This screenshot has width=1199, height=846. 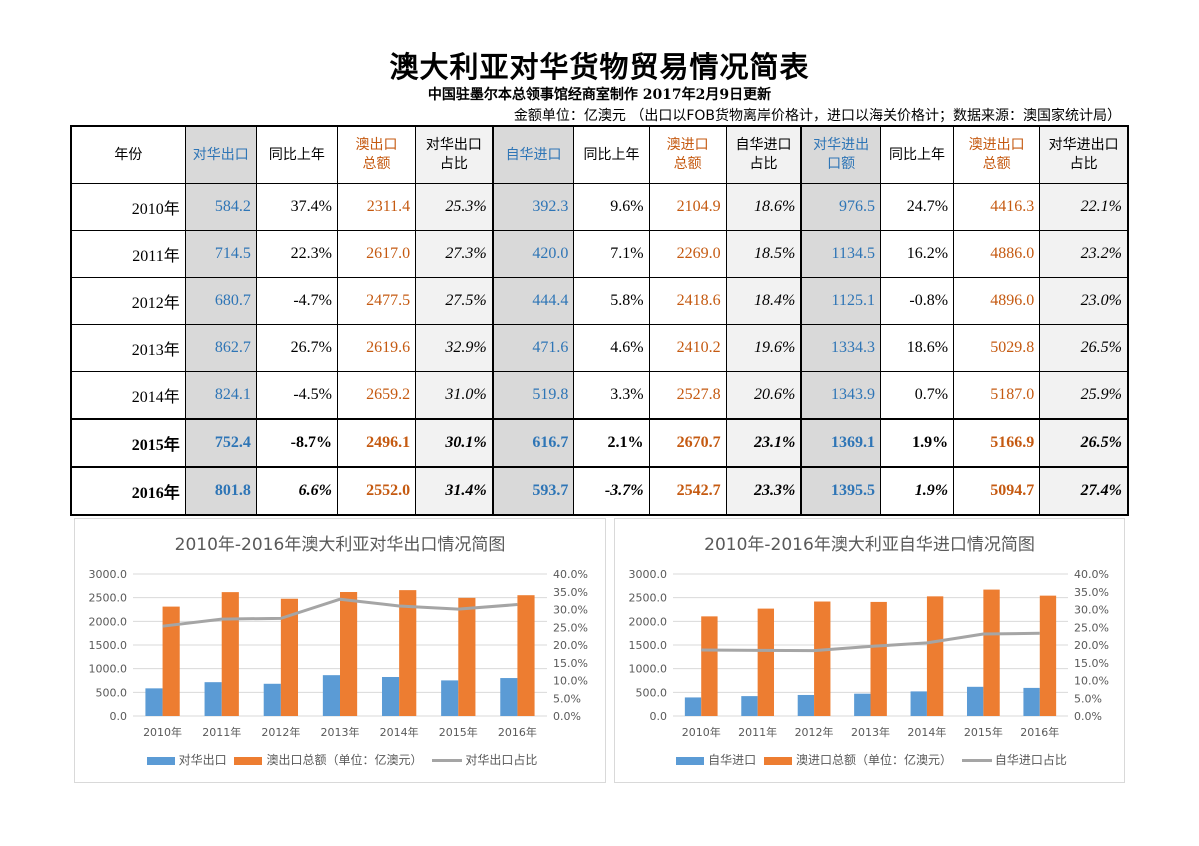 I want to click on column-header-export-share: 对华出口 占比, so click(x=454, y=154).